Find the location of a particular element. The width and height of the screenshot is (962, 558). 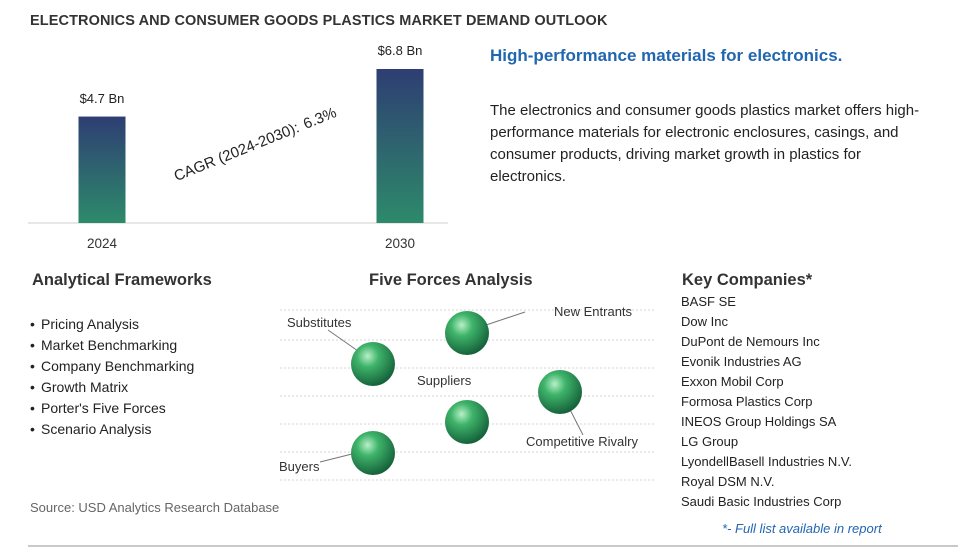

list-item: • Market Benchmarking is located at coordinates (104, 345).